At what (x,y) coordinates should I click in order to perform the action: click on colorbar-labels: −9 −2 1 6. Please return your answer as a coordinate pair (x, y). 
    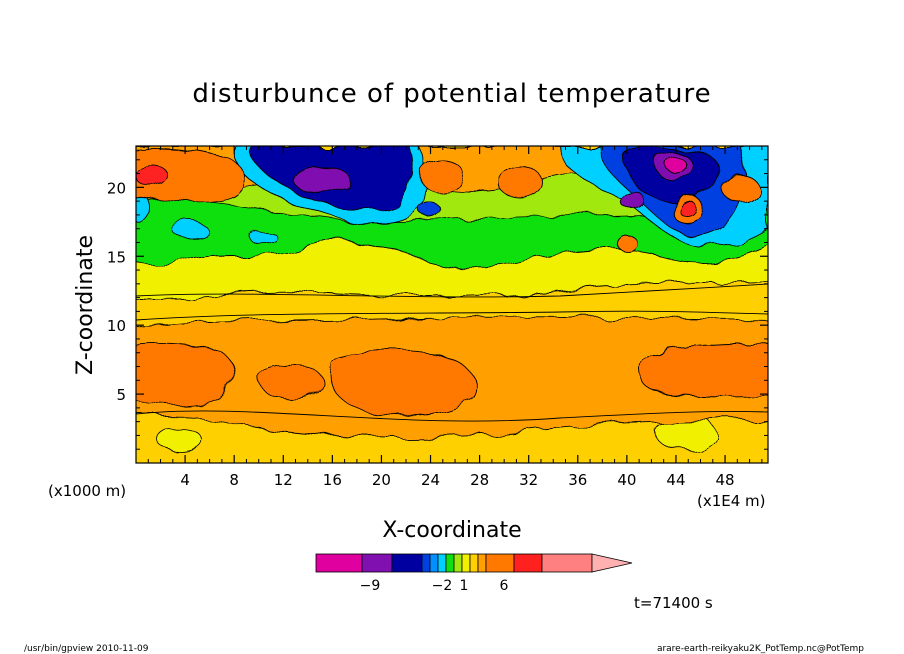
    Looking at the image, I should click on (434, 586).